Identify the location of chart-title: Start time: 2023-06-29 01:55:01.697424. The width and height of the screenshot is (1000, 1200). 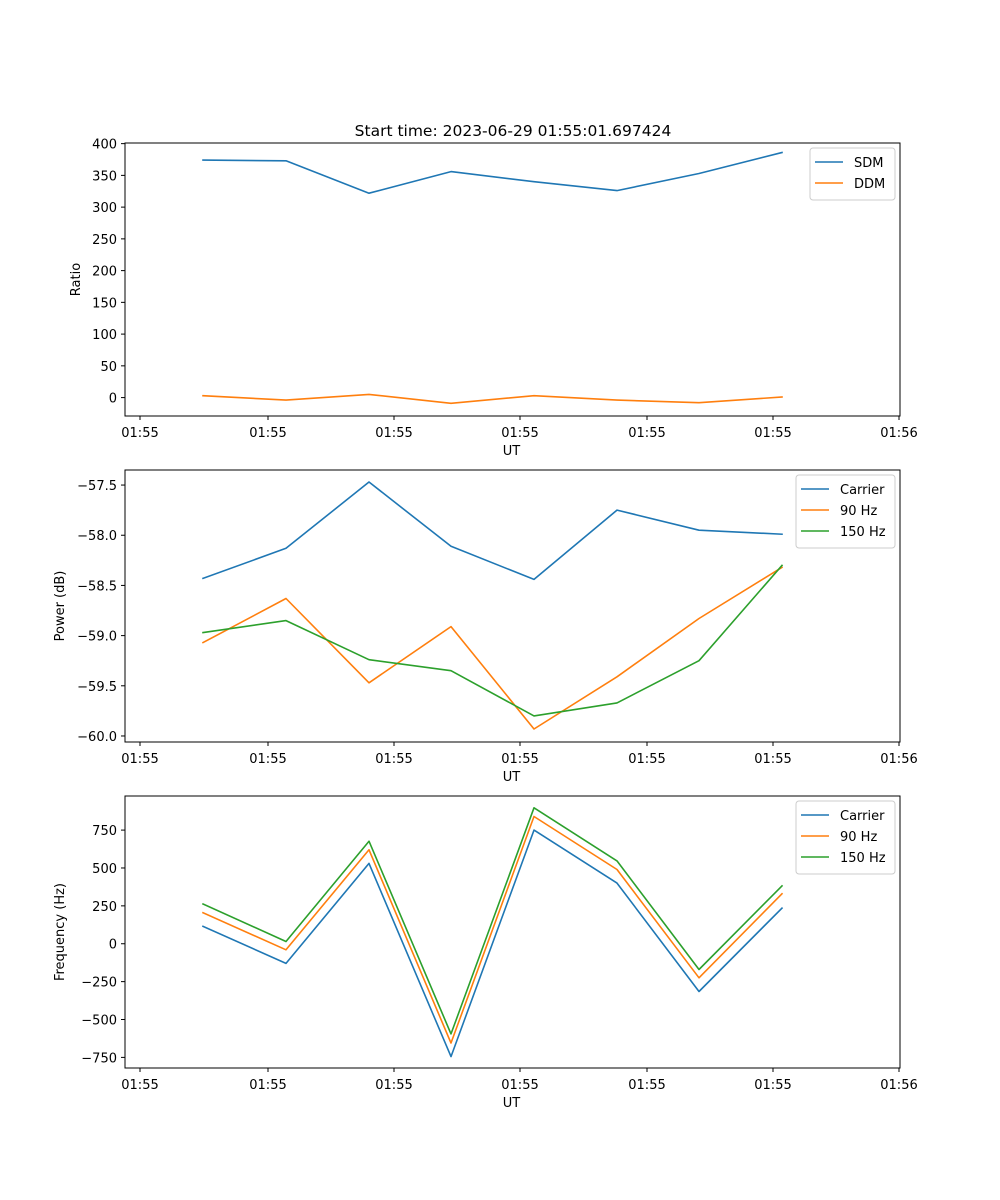
(513, 131).